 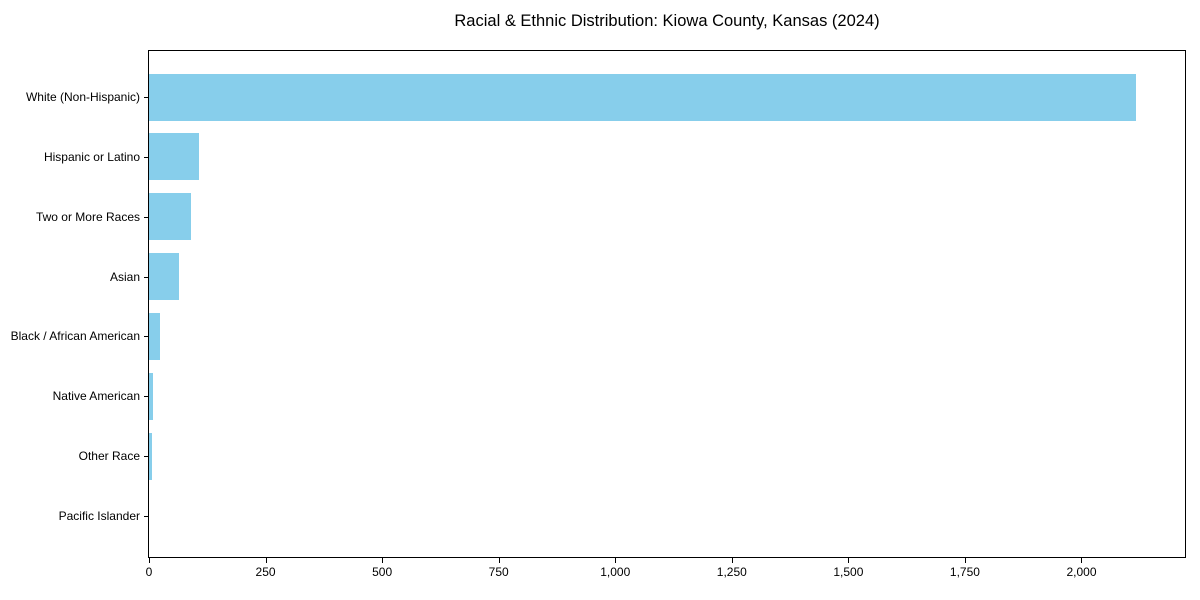 What do you see at coordinates (170, 217) in the screenshot?
I see `bar-two-or-more-races` at bounding box center [170, 217].